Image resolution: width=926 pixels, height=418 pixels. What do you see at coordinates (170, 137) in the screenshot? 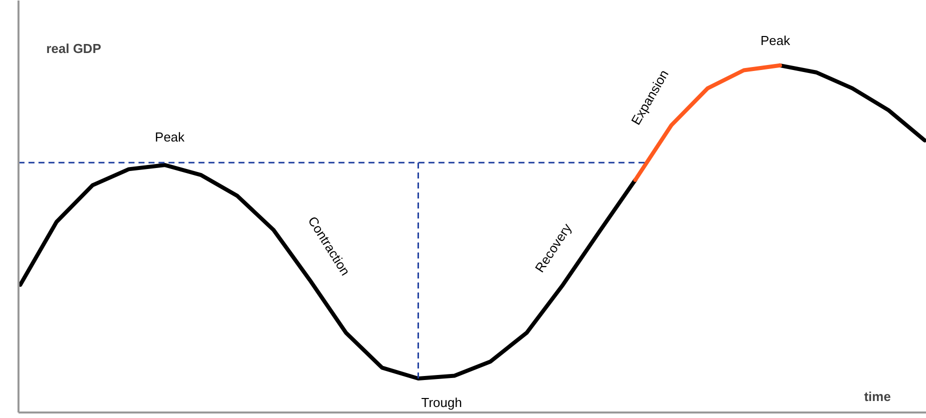
I see `annotation: Peak` at bounding box center [170, 137].